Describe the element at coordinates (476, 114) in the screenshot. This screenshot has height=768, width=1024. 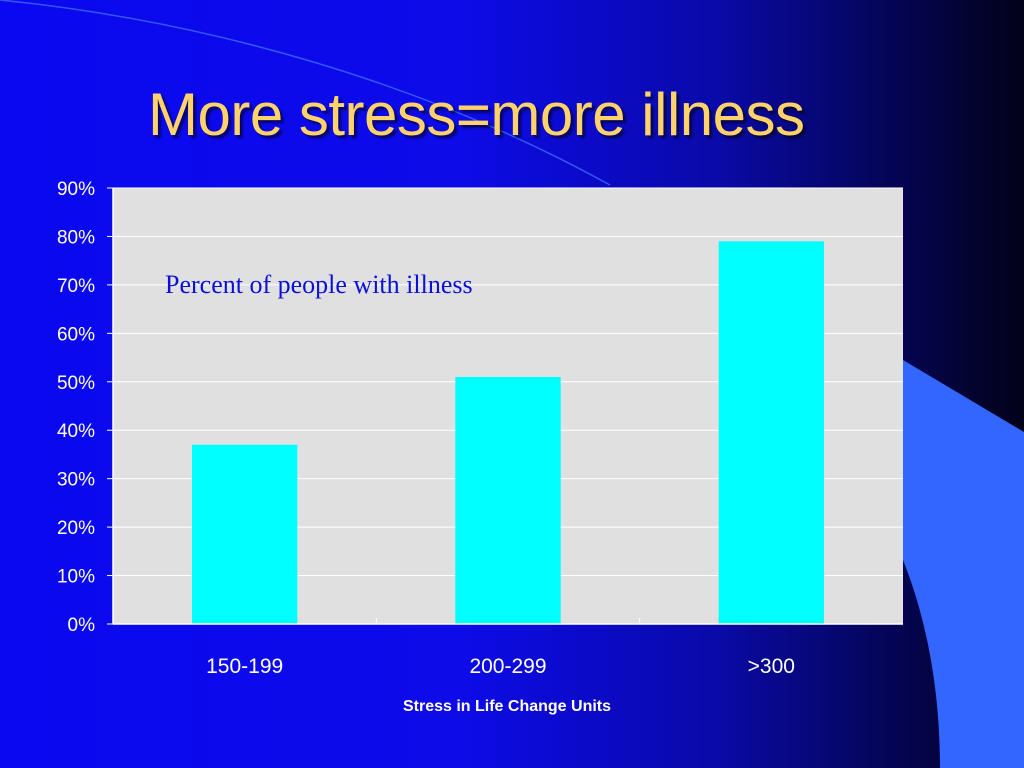
I see `slide-title: More stress=more illness` at that location.